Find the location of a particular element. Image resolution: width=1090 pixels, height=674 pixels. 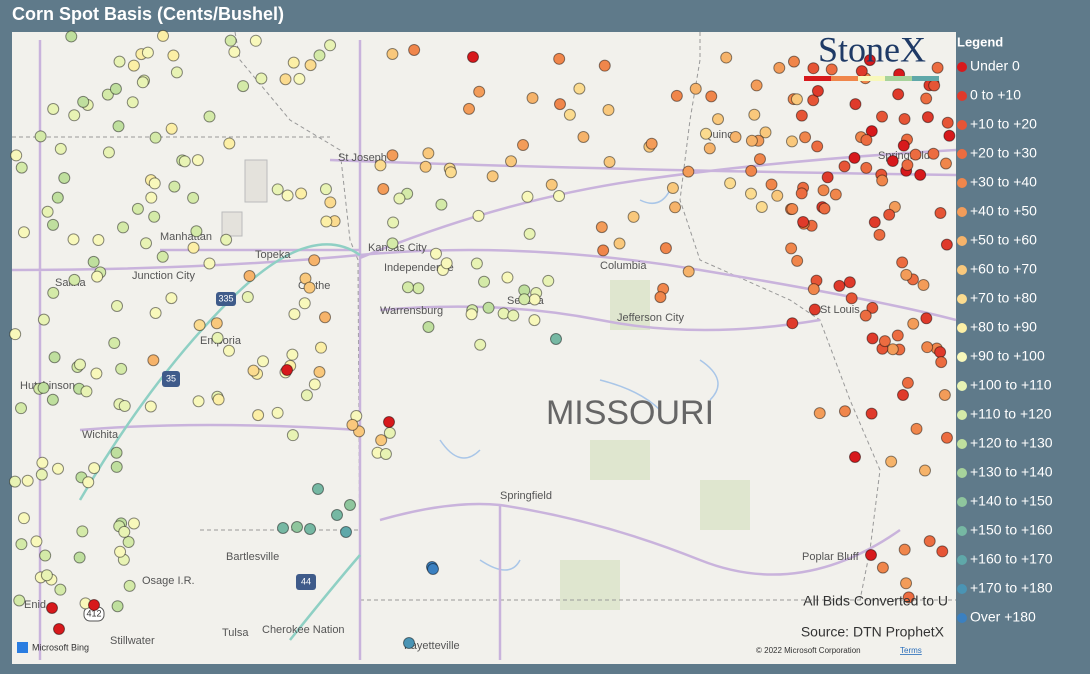

city-label: Osage I.R. is located at coordinates (168, 581).